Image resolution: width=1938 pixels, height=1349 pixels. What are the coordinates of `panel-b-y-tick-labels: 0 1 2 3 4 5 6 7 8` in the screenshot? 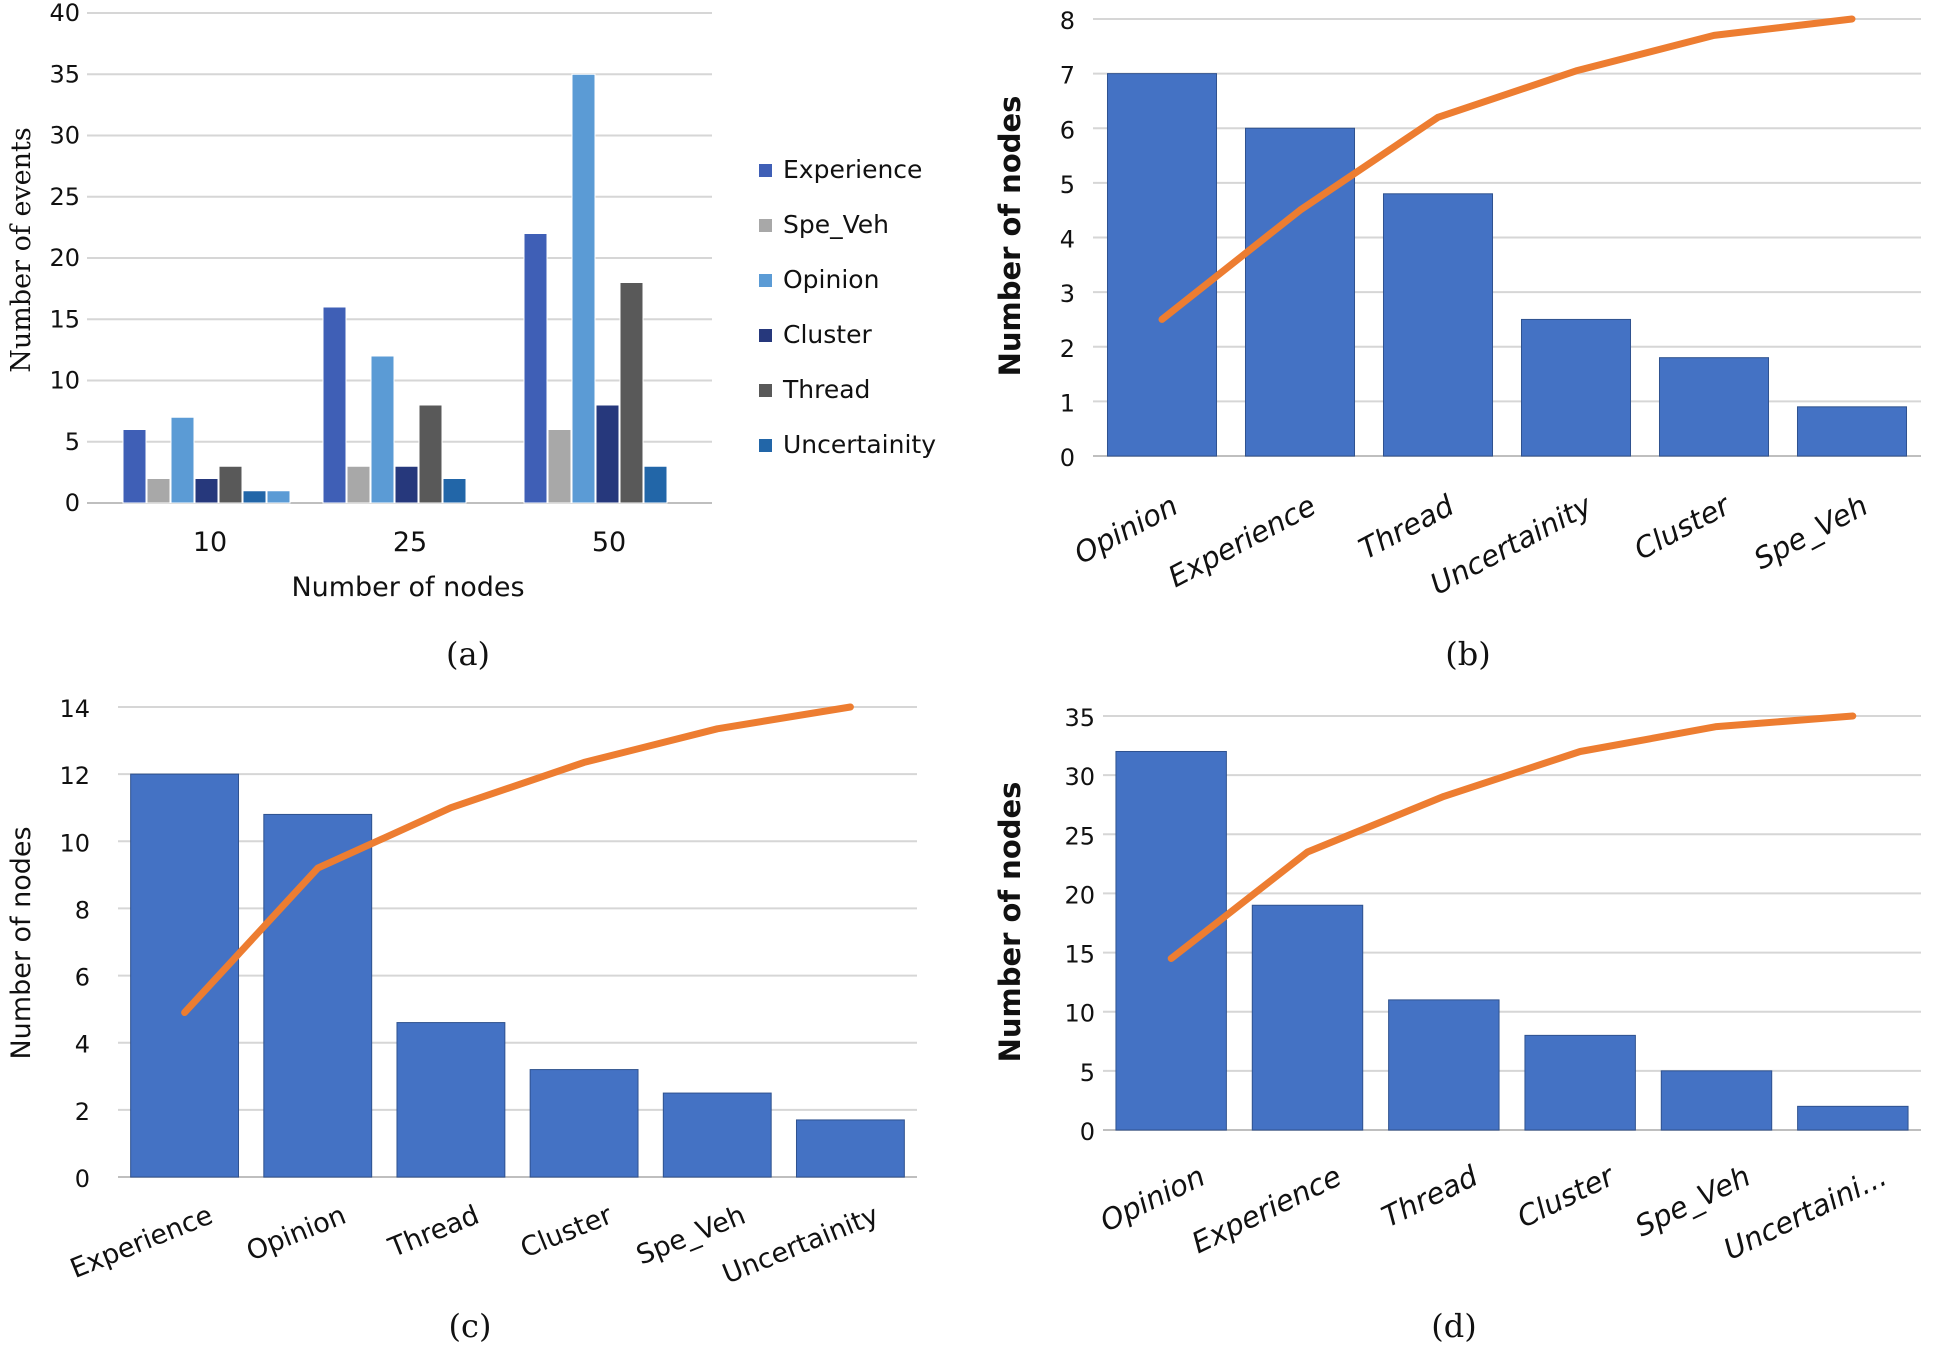 It's located at (1067, 239).